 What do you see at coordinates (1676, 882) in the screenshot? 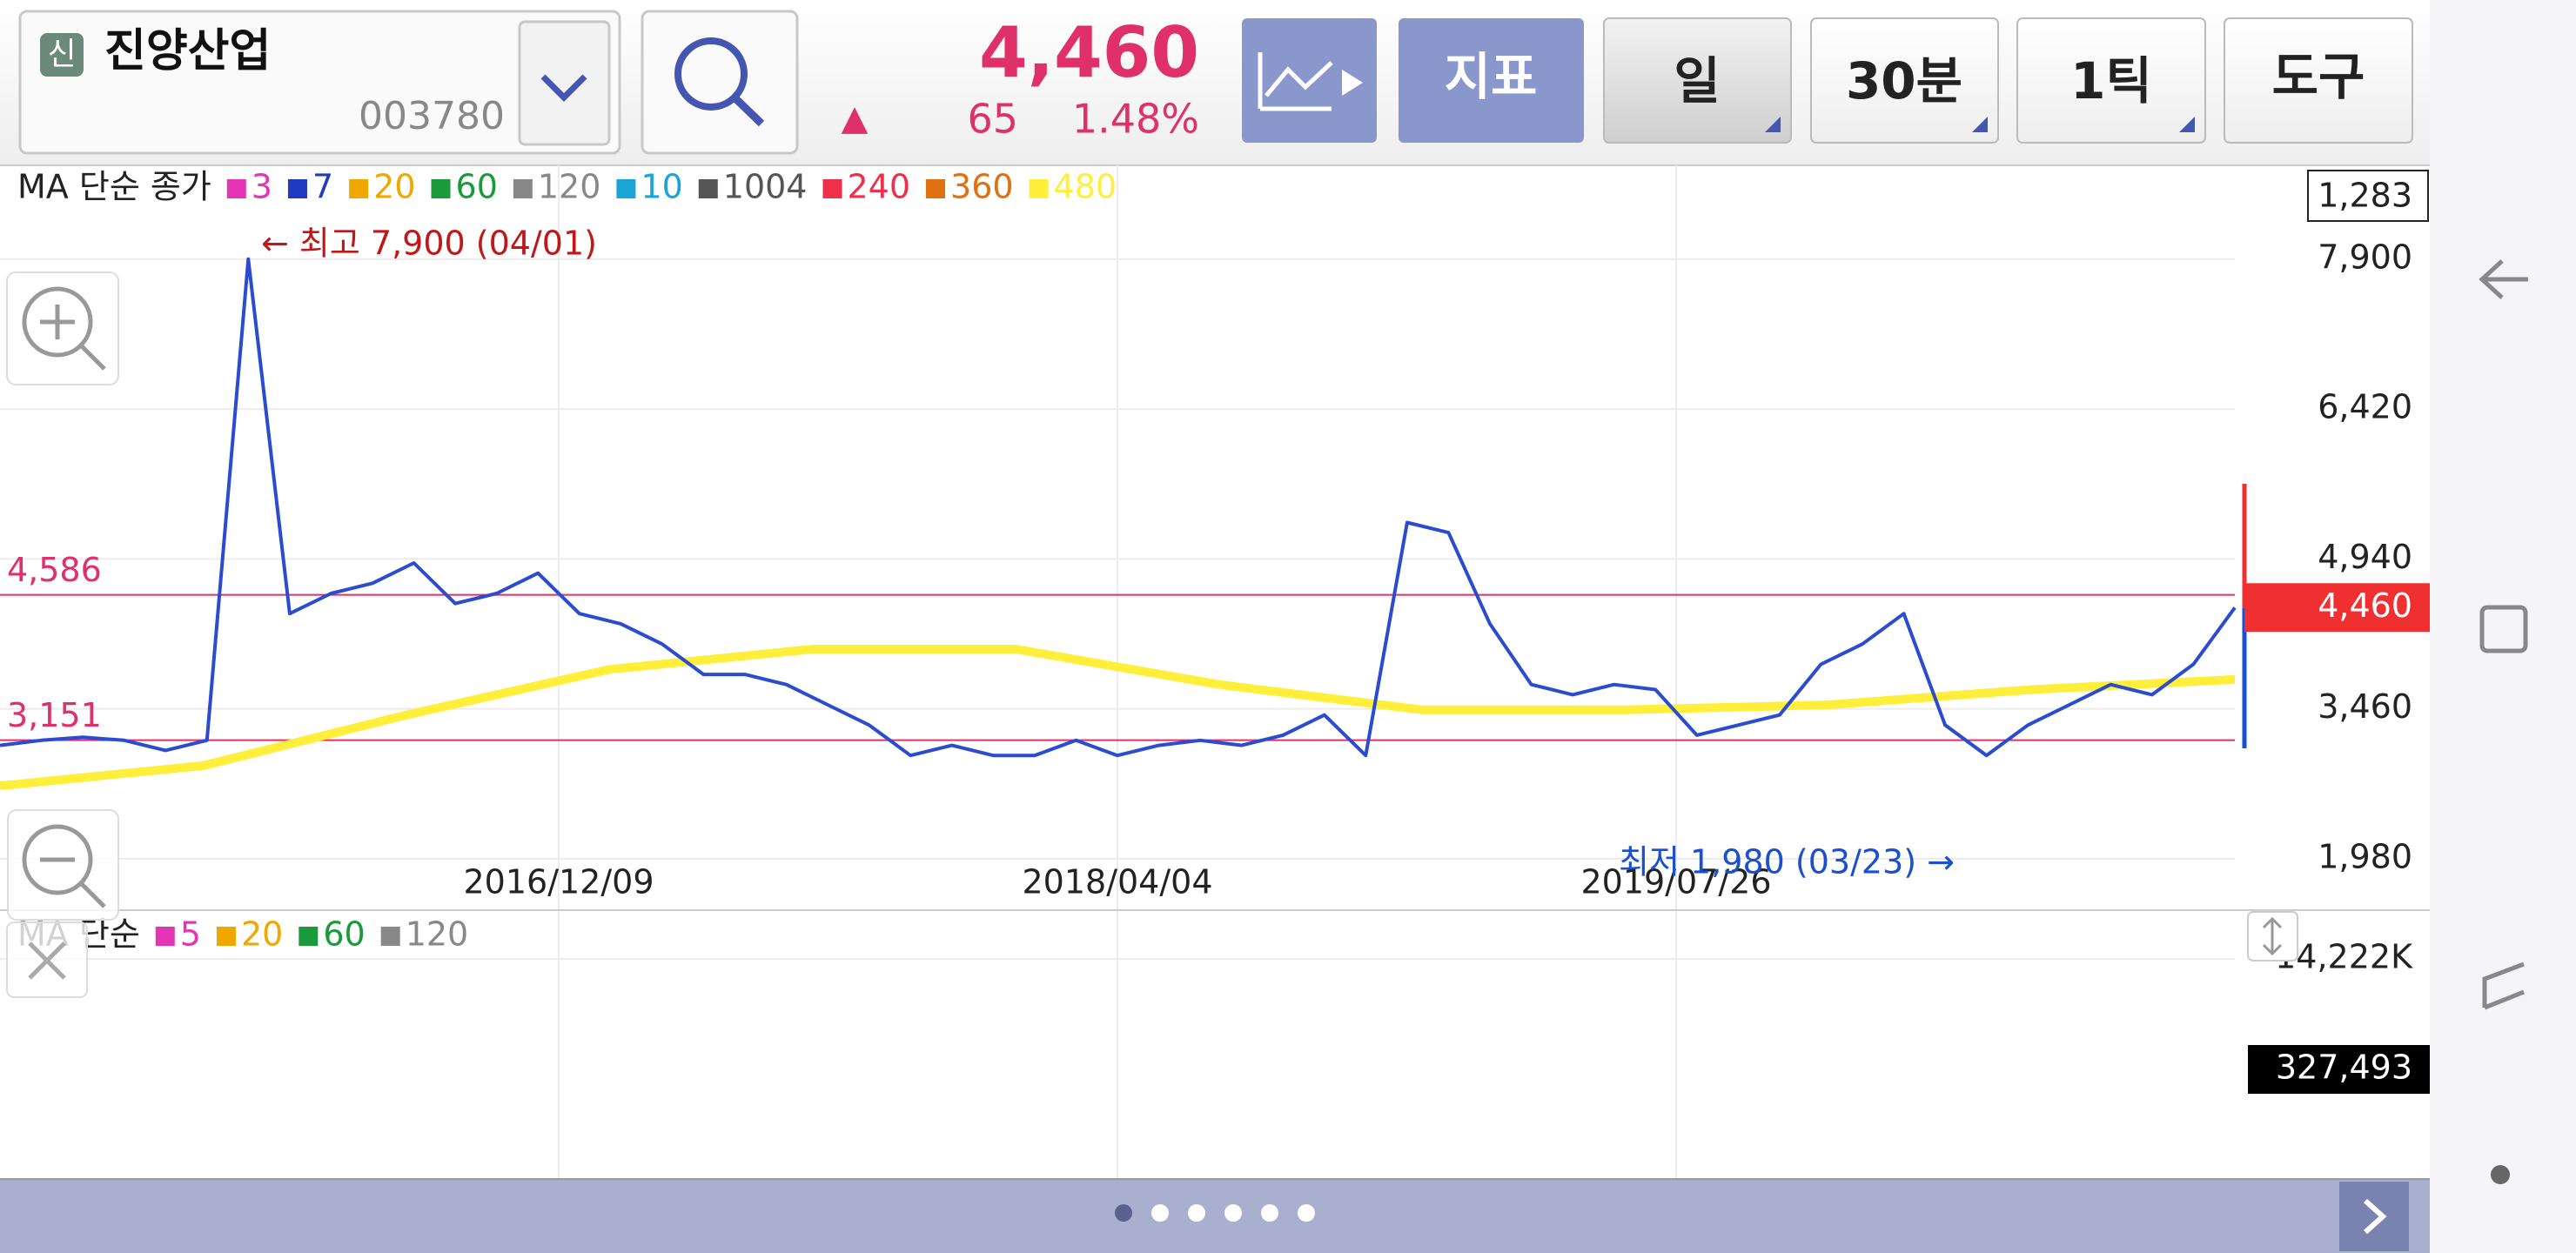
I see `x-tick-label: 2019/07/26` at bounding box center [1676, 882].